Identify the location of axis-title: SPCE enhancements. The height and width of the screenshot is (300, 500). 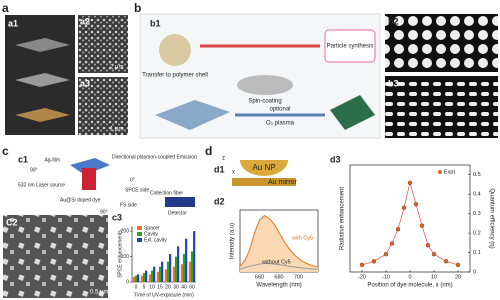
(120, 254).